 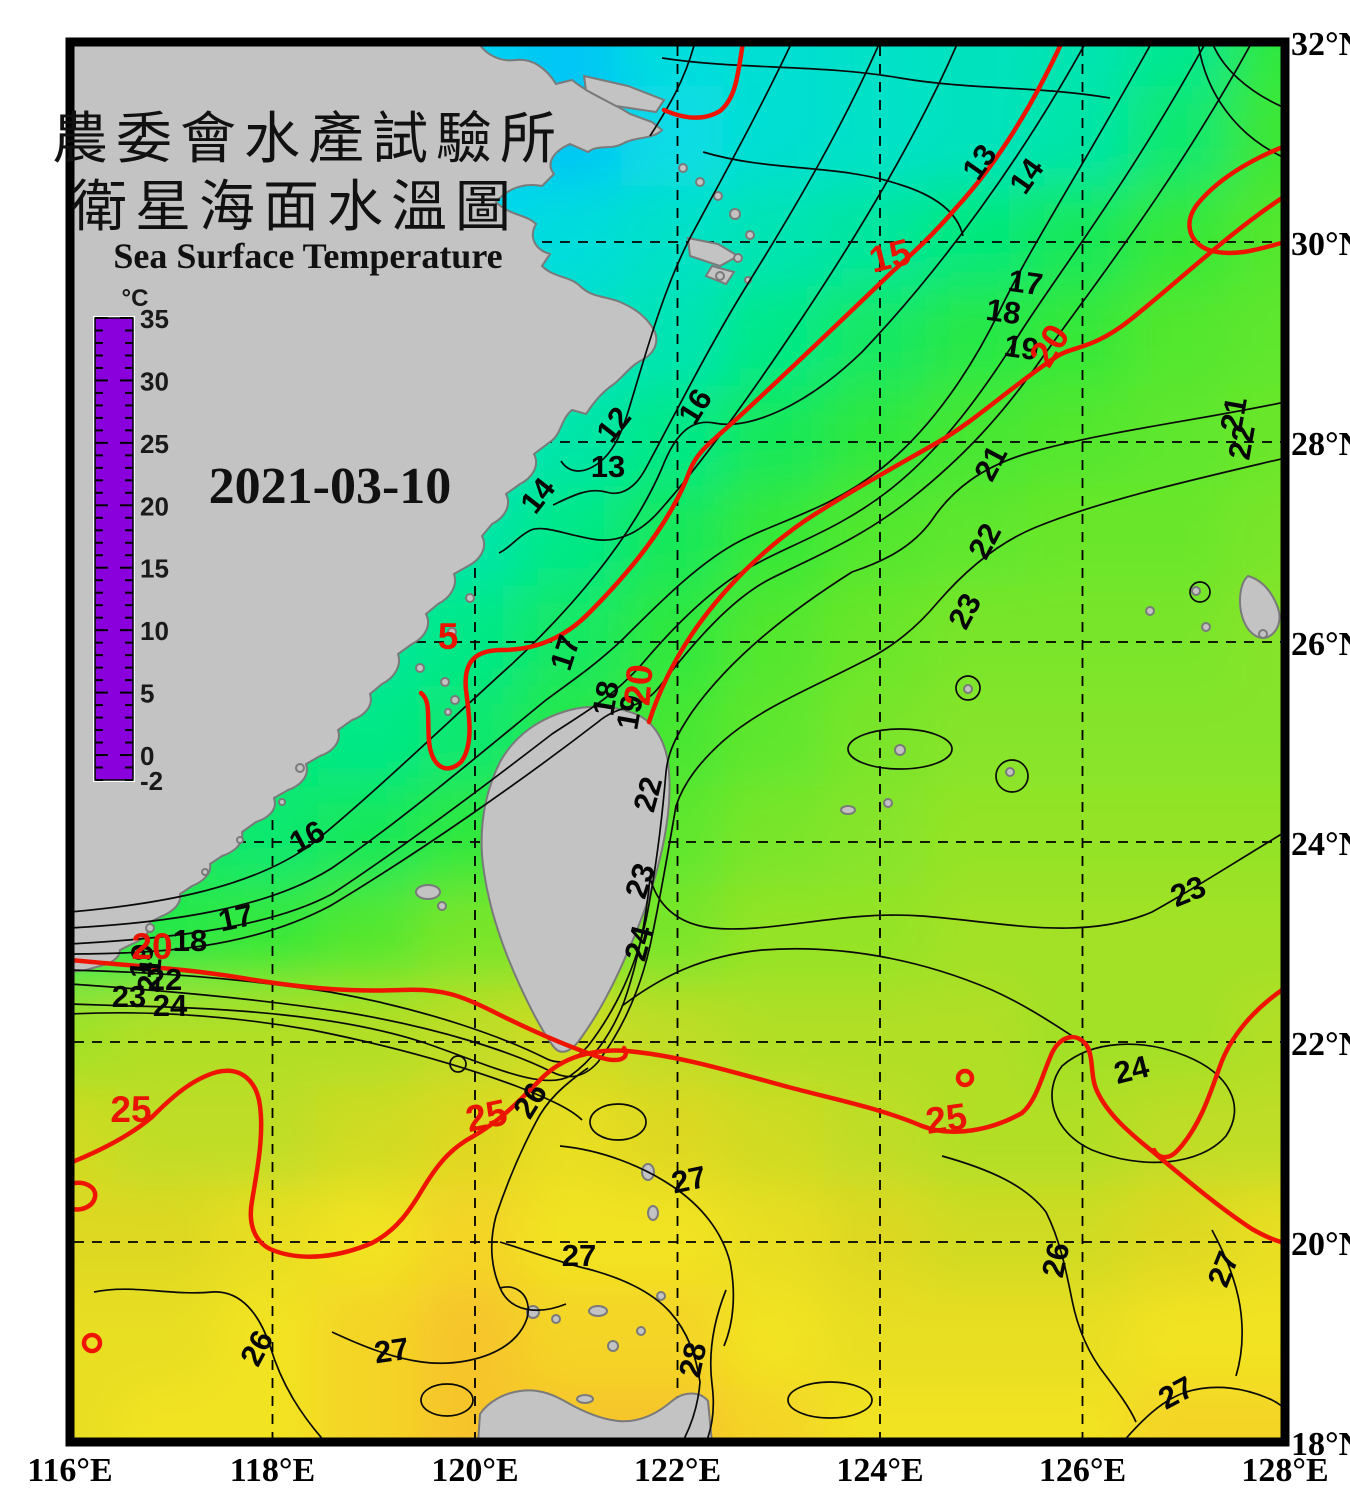 What do you see at coordinates (1320, 844) in the screenshot?
I see `lat-tick-label: 24°N` at bounding box center [1320, 844].